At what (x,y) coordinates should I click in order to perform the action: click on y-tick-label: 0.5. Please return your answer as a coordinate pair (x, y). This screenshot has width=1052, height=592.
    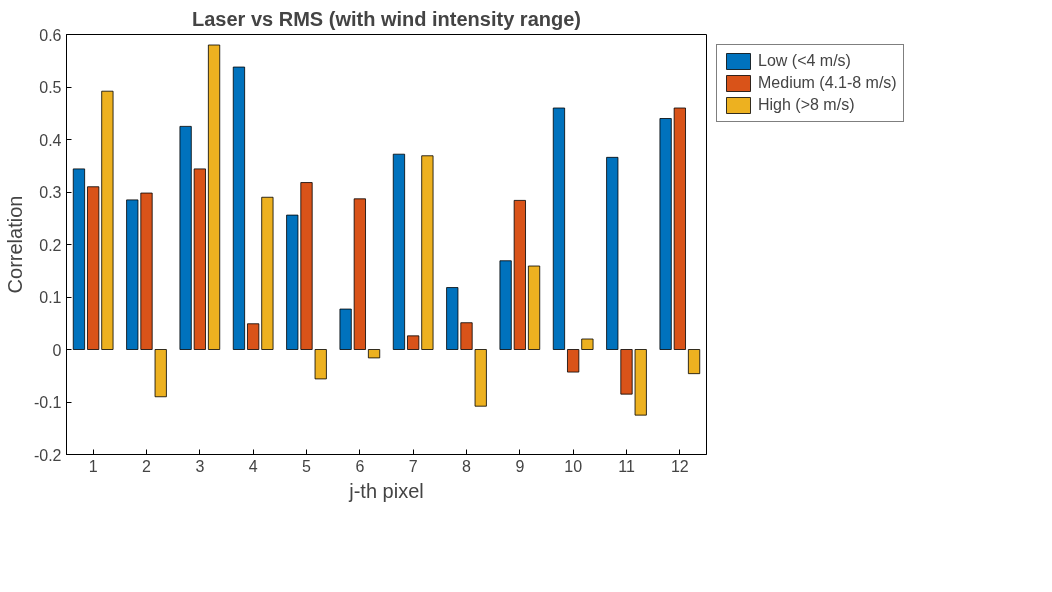
    Looking at the image, I should click on (50, 87).